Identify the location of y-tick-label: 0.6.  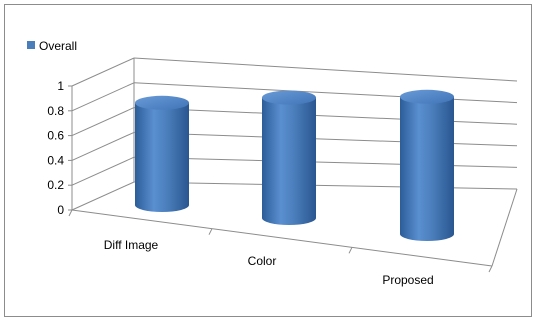
(55, 136).